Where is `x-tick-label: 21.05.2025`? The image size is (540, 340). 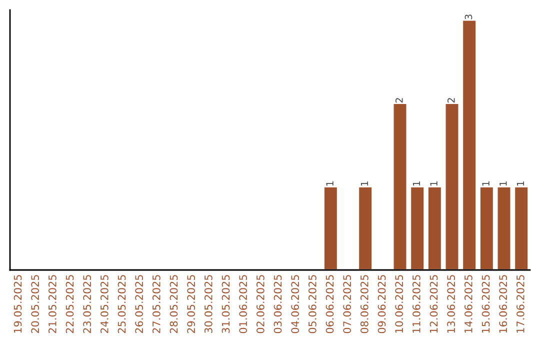 x-tick-label: 21.05.2025 is located at coordinates (52, 304).